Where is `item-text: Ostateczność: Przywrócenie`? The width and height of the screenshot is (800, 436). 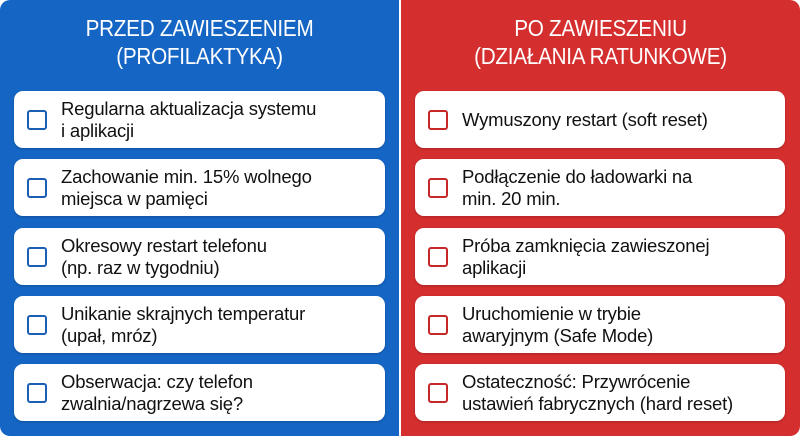
item-text: Ostateczność: Przywrócenie is located at coordinates (576, 381).